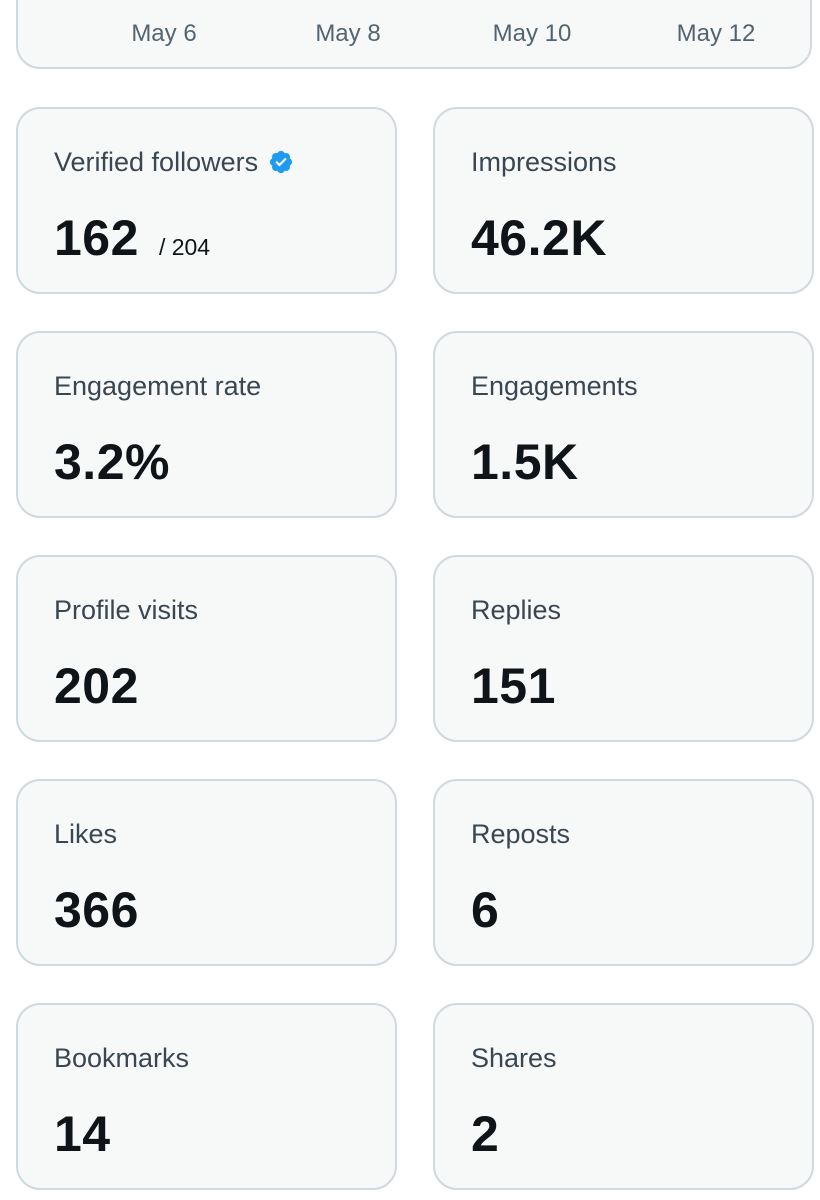  What do you see at coordinates (623, 648) in the screenshot?
I see `metric-card-replies: Replies 151` at bounding box center [623, 648].